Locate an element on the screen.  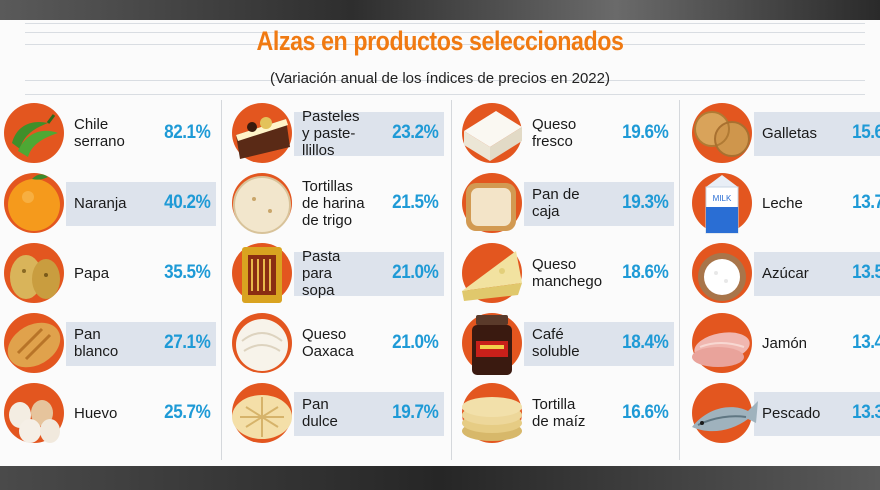
price-increase-value: 35.5% is located at coordinates (187, 272).